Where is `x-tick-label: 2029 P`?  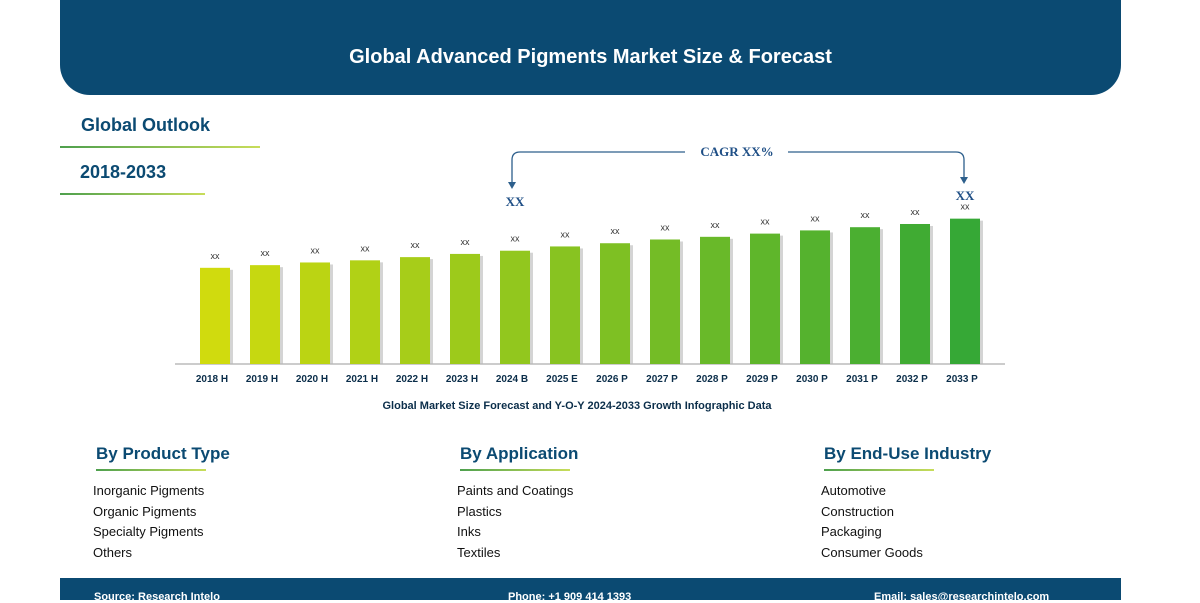 x-tick-label: 2029 P is located at coordinates (762, 379).